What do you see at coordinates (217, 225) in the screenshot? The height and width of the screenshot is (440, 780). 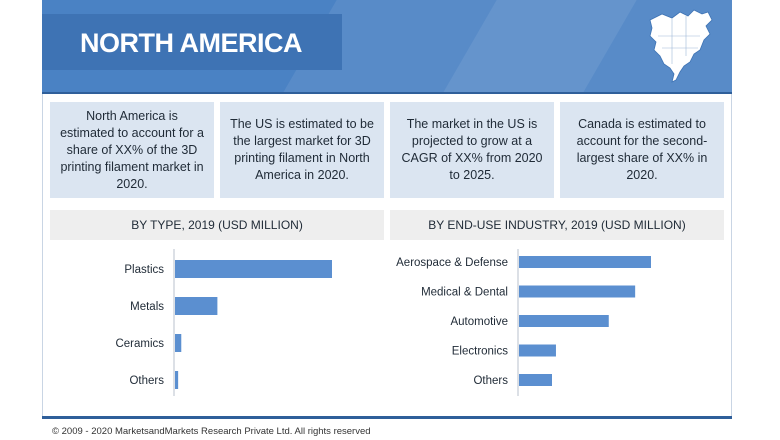 I see `chart-title-type: BY TYPE, 2019 (USD MILLION)` at bounding box center [217, 225].